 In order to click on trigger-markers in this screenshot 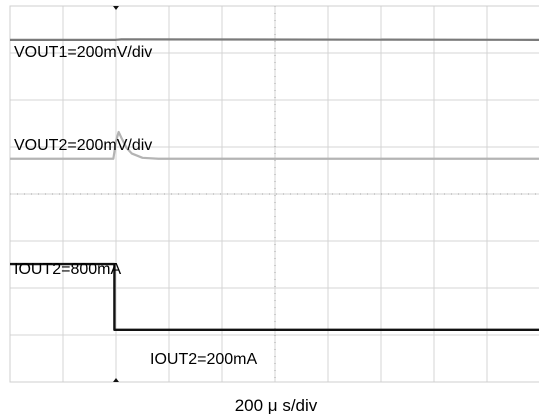, I will do `click(116, 194)`.